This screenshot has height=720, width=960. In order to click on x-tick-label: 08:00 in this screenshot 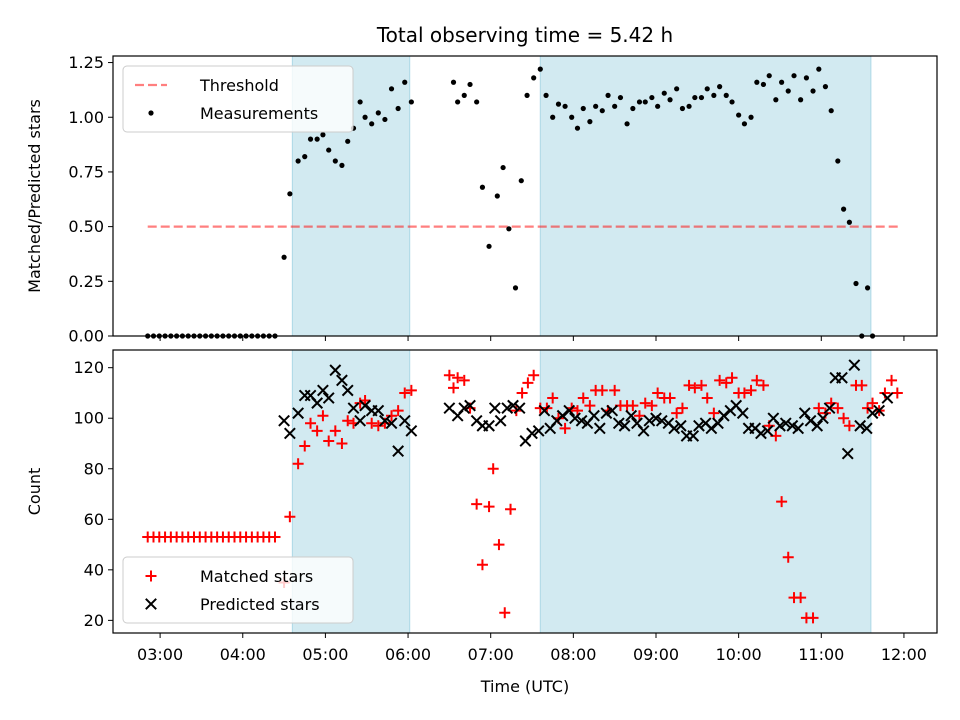, I will do `click(573, 654)`.